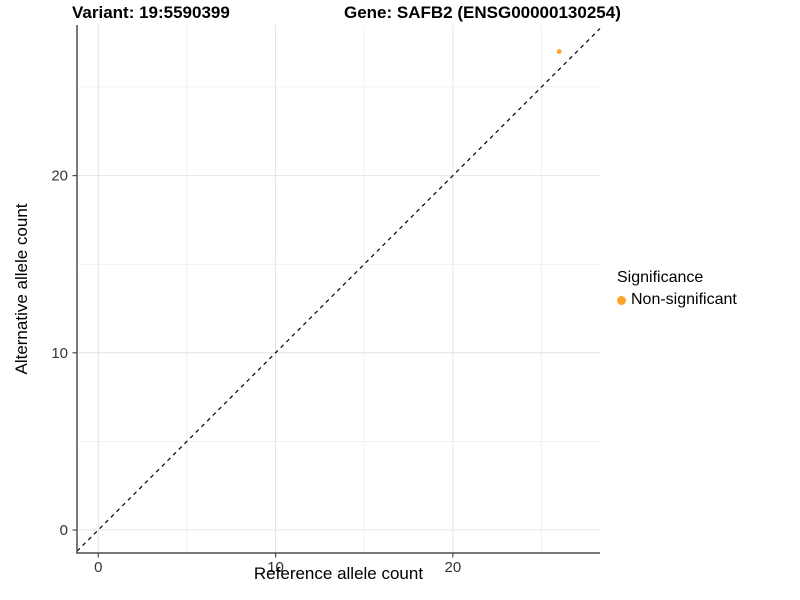 The height and width of the screenshot is (600, 800). Describe the element at coordinates (59, 353) in the screenshot. I see `y-tick-label: 10` at that location.